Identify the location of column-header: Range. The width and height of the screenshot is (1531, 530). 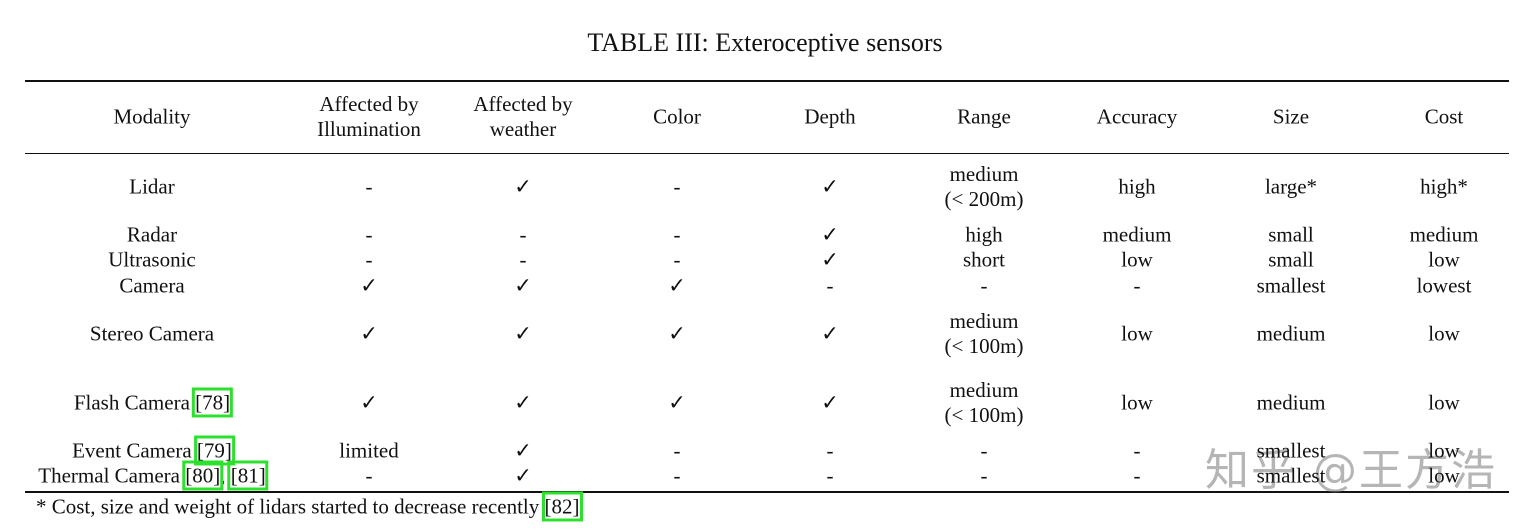
(984, 117).